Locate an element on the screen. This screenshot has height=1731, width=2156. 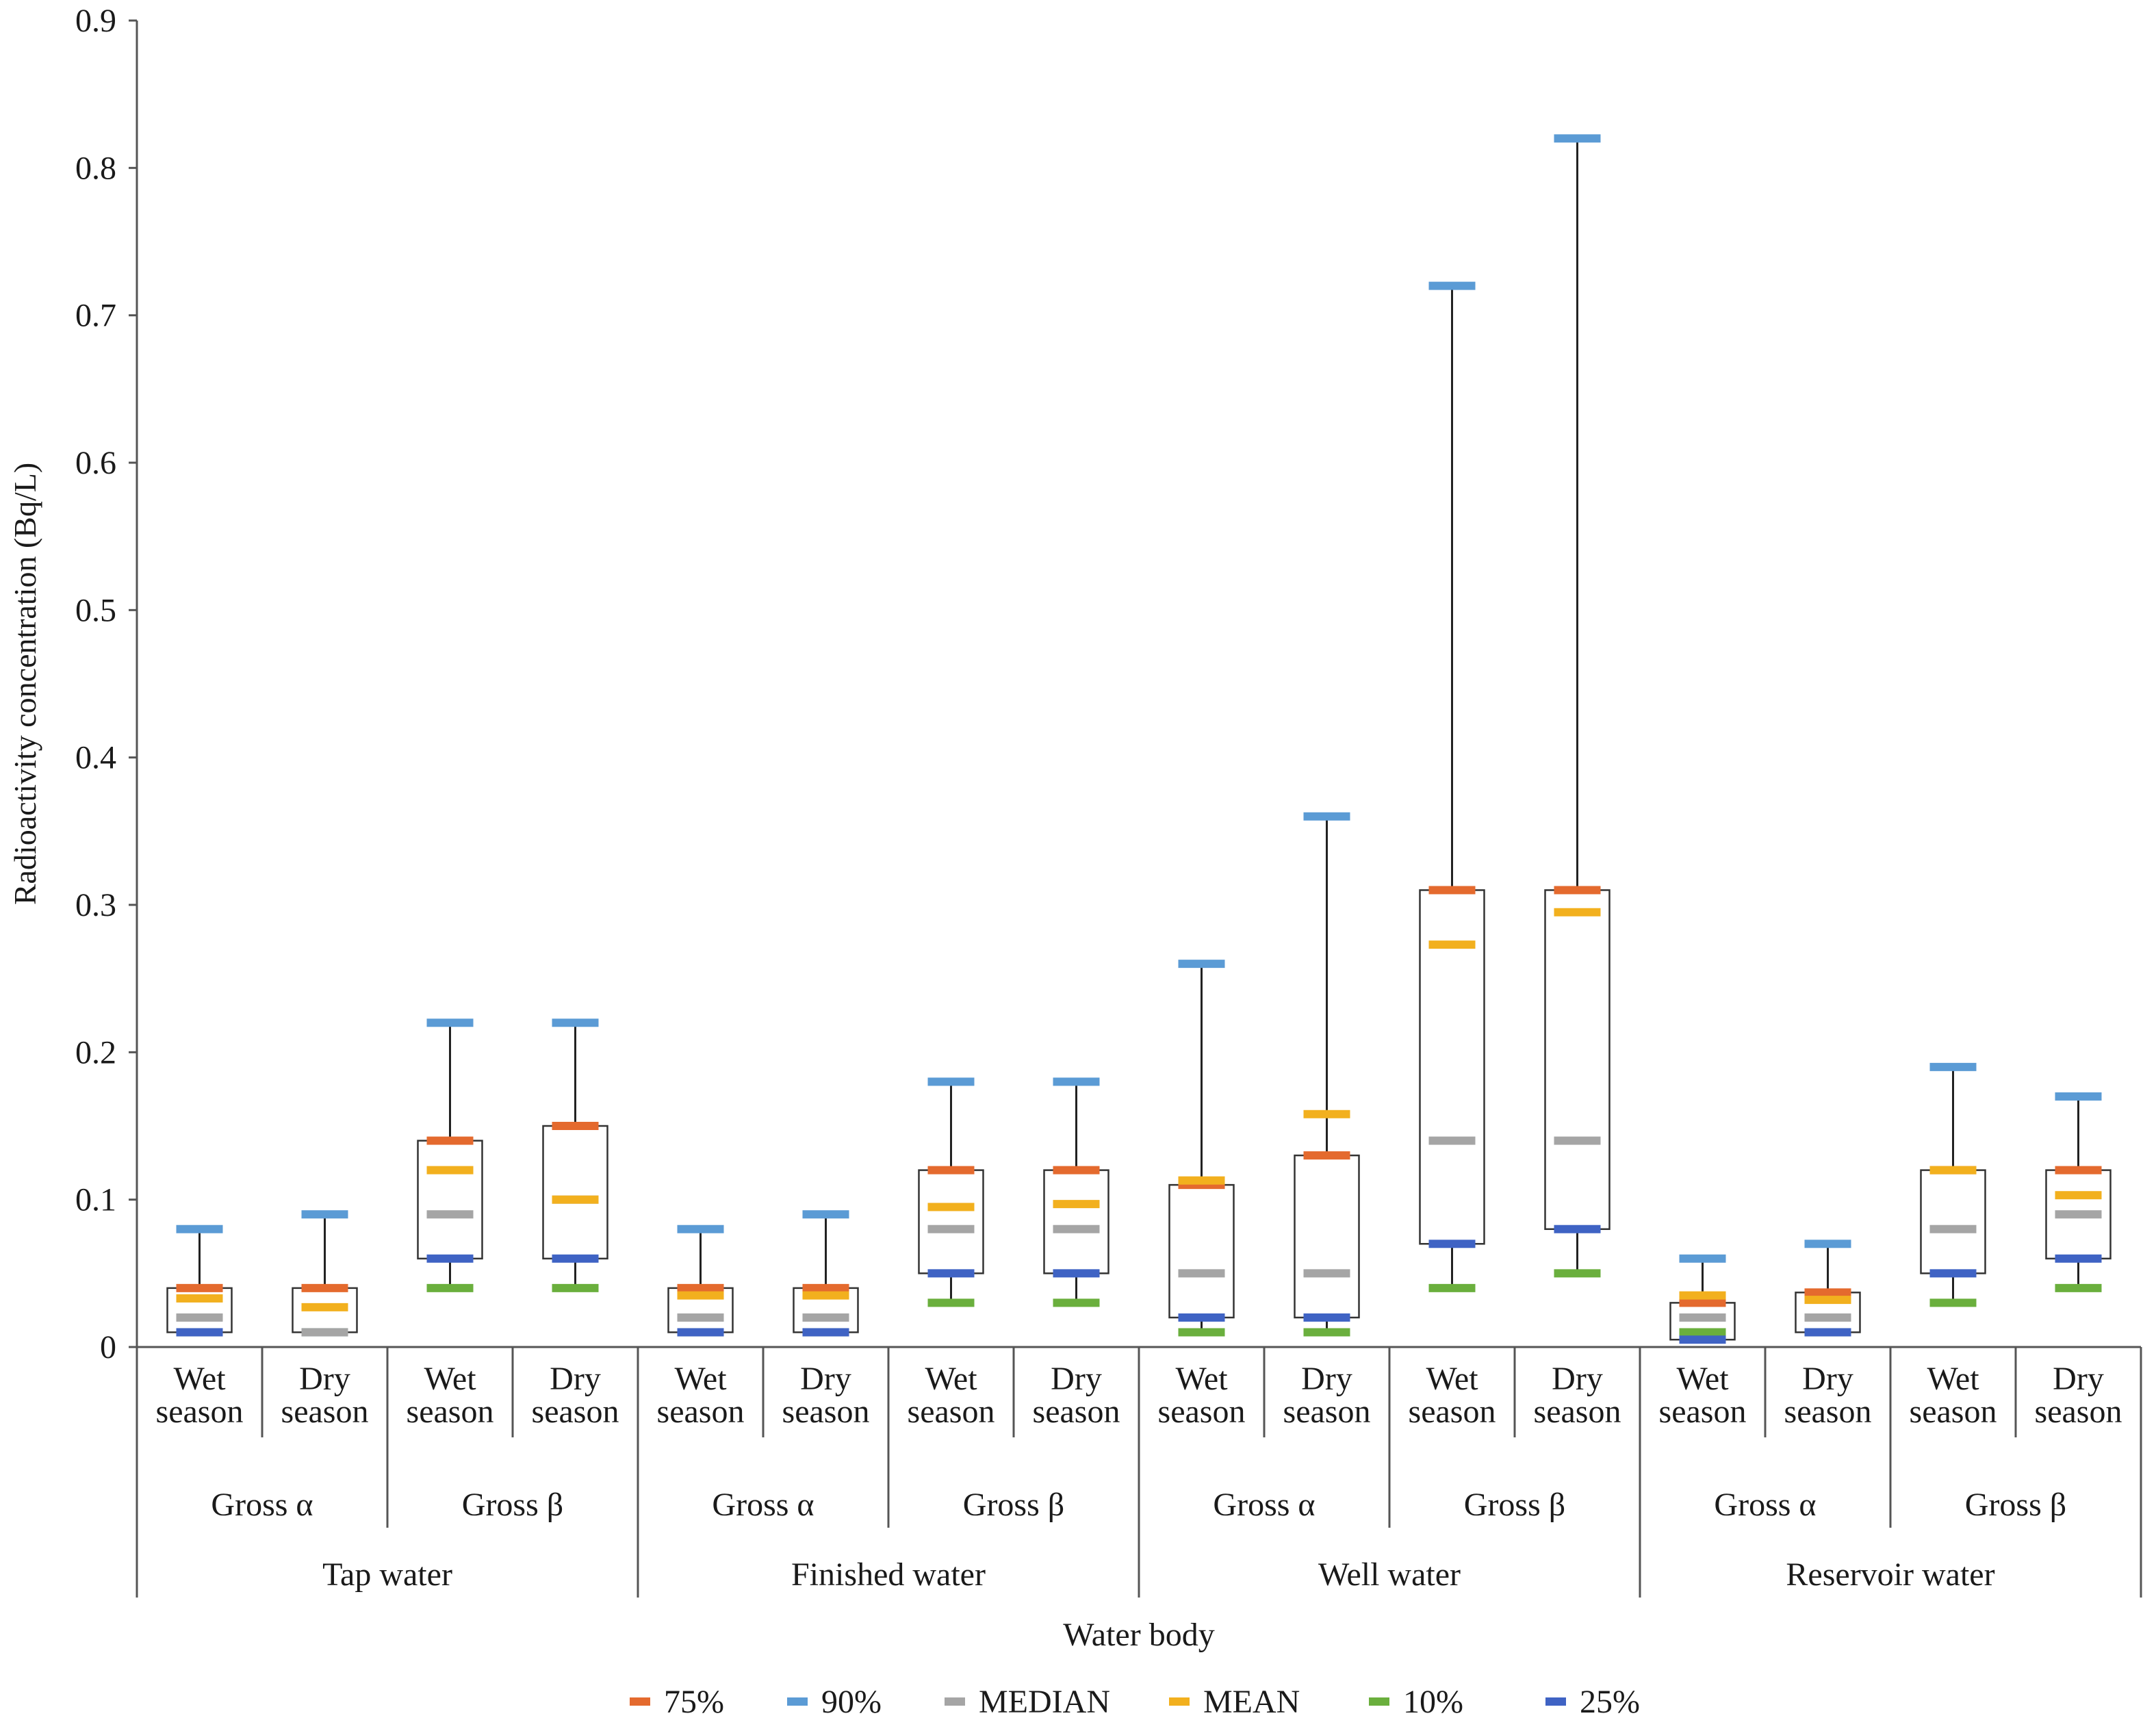
water-body-label: Finished water is located at coordinates (889, 1575).